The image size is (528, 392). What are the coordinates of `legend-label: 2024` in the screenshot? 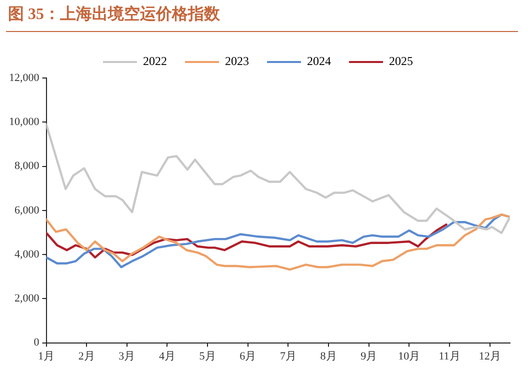 It's located at (319, 61).